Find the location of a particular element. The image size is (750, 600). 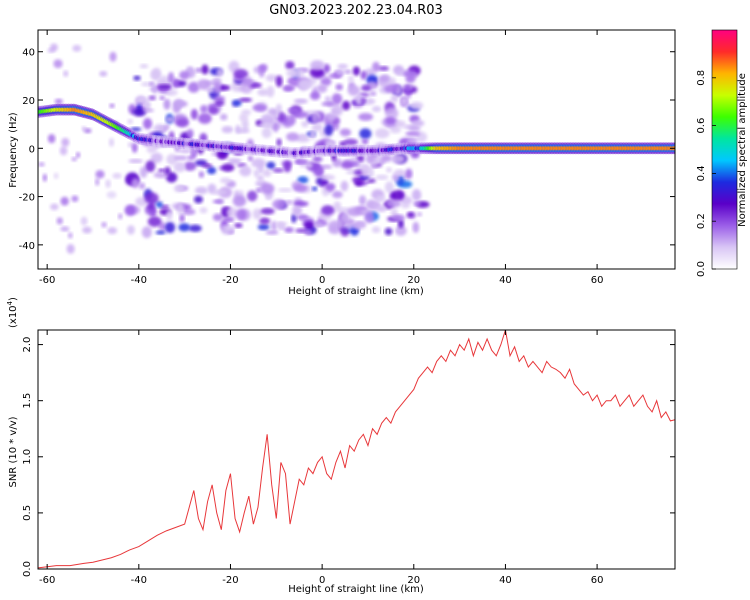

colorbar-gradient is located at coordinates (724, 149).